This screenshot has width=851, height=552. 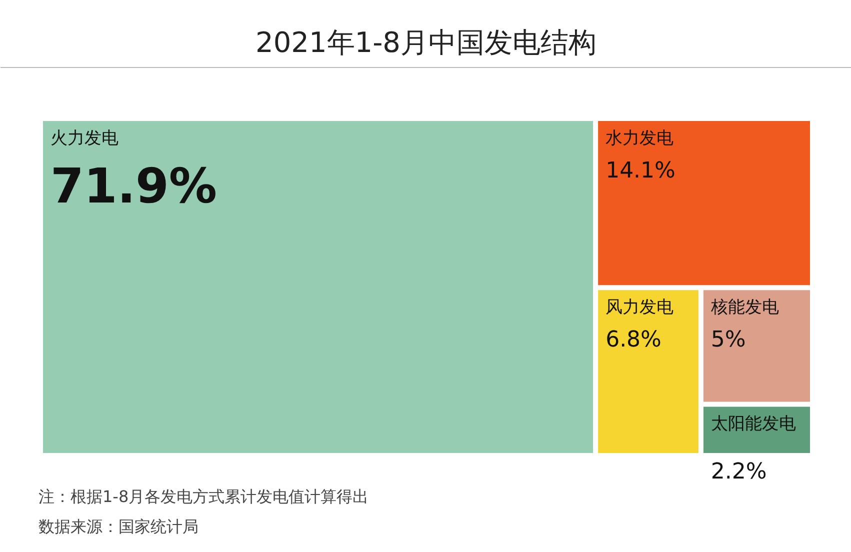 What do you see at coordinates (640, 308) in the screenshot?
I see `category-label: 风力发电` at bounding box center [640, 308].